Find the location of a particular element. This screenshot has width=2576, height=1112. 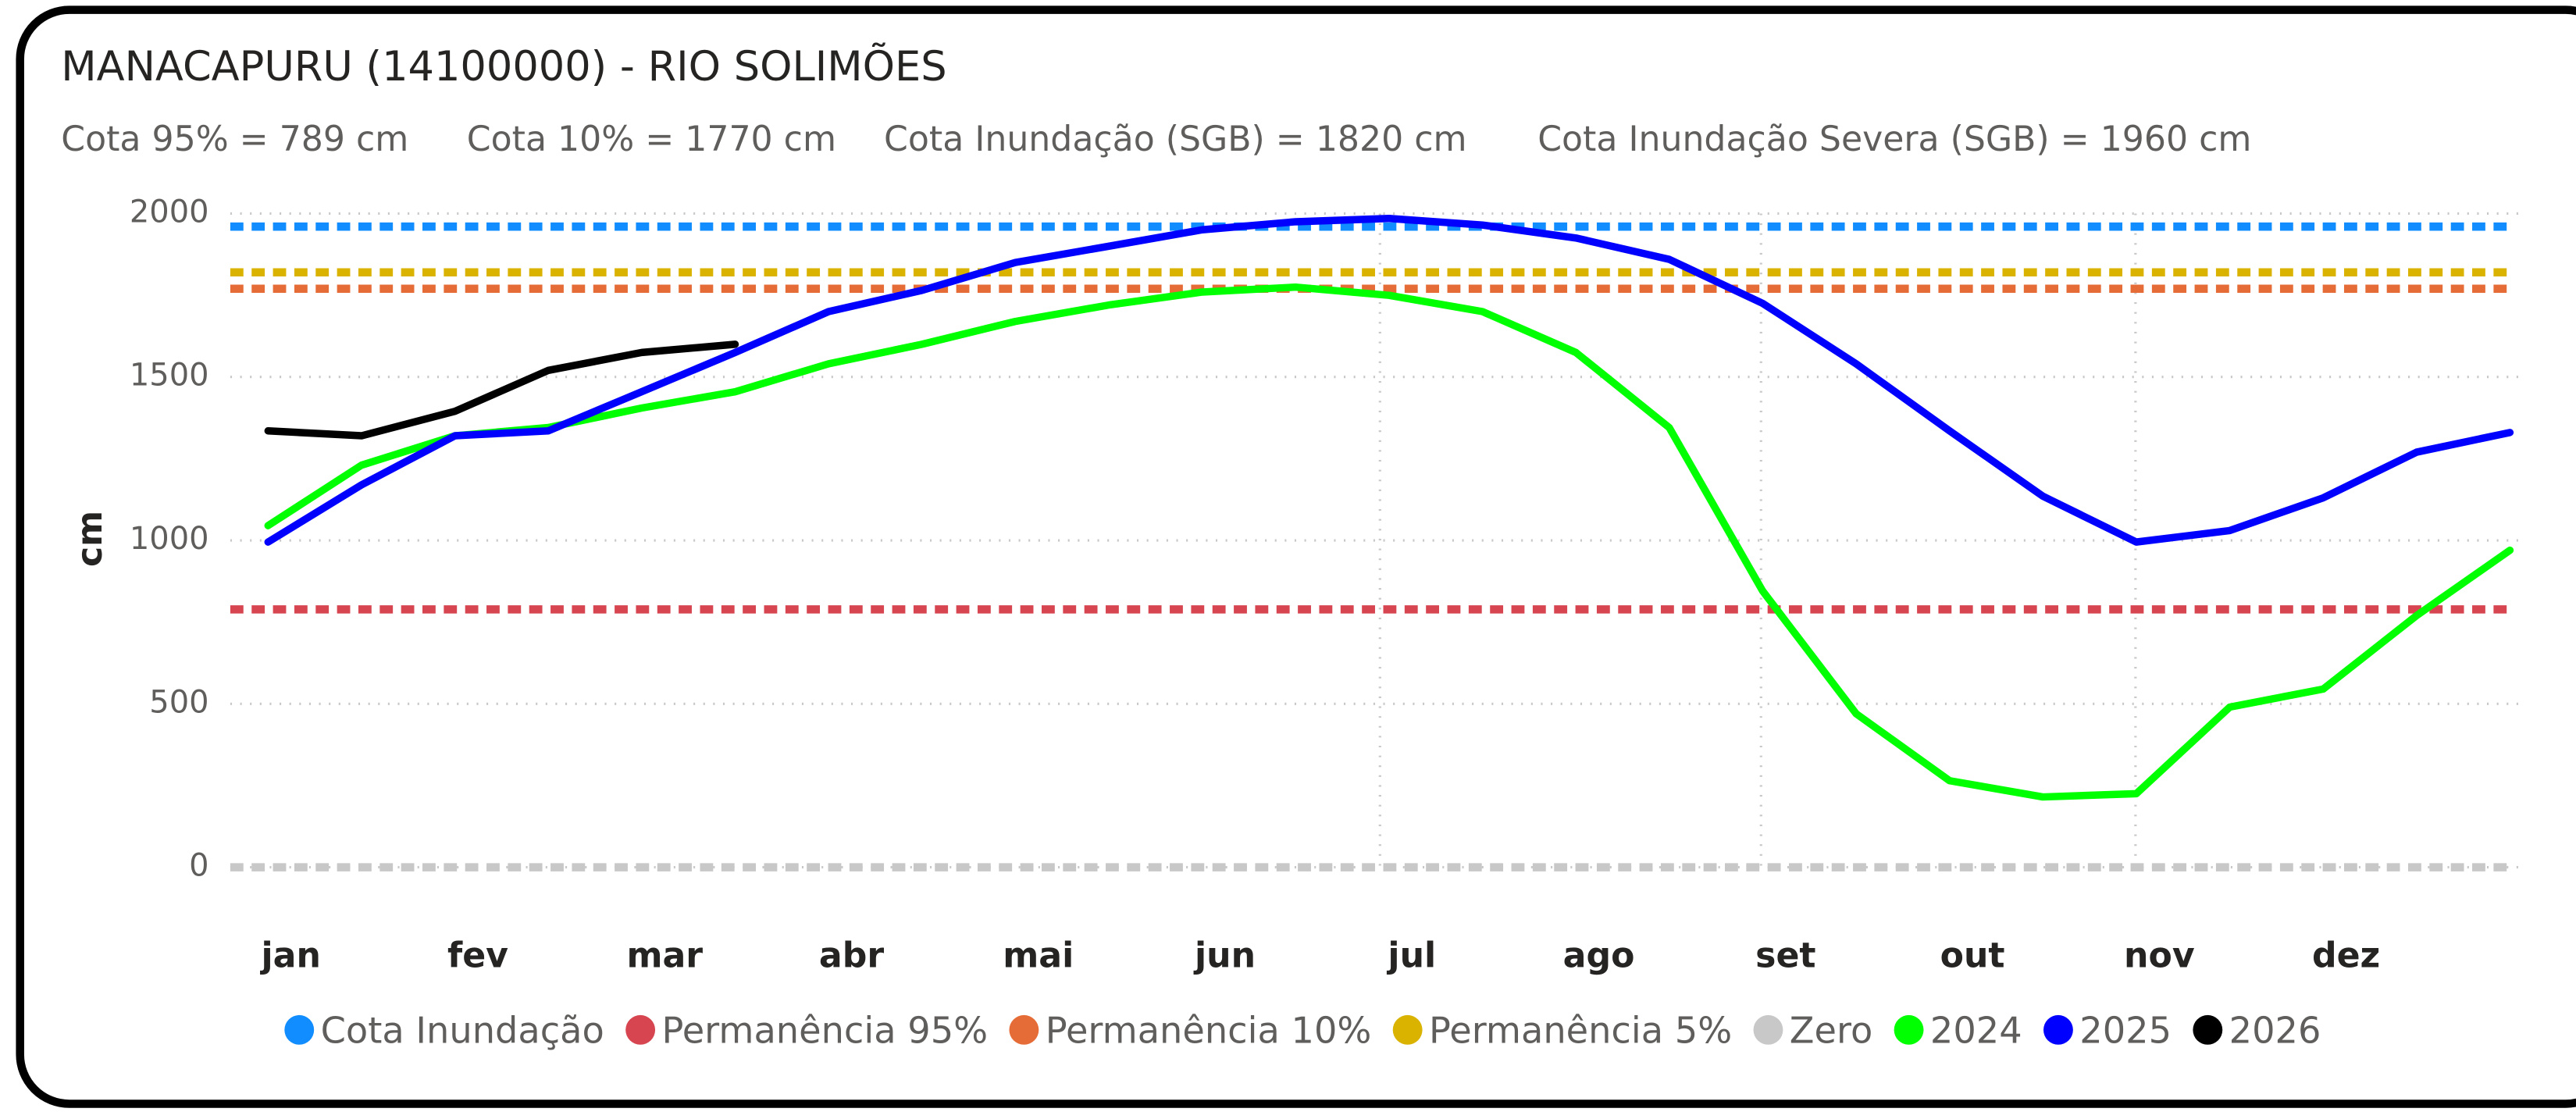

y-tick-label: 1500 is located at coordinates (169, 376).